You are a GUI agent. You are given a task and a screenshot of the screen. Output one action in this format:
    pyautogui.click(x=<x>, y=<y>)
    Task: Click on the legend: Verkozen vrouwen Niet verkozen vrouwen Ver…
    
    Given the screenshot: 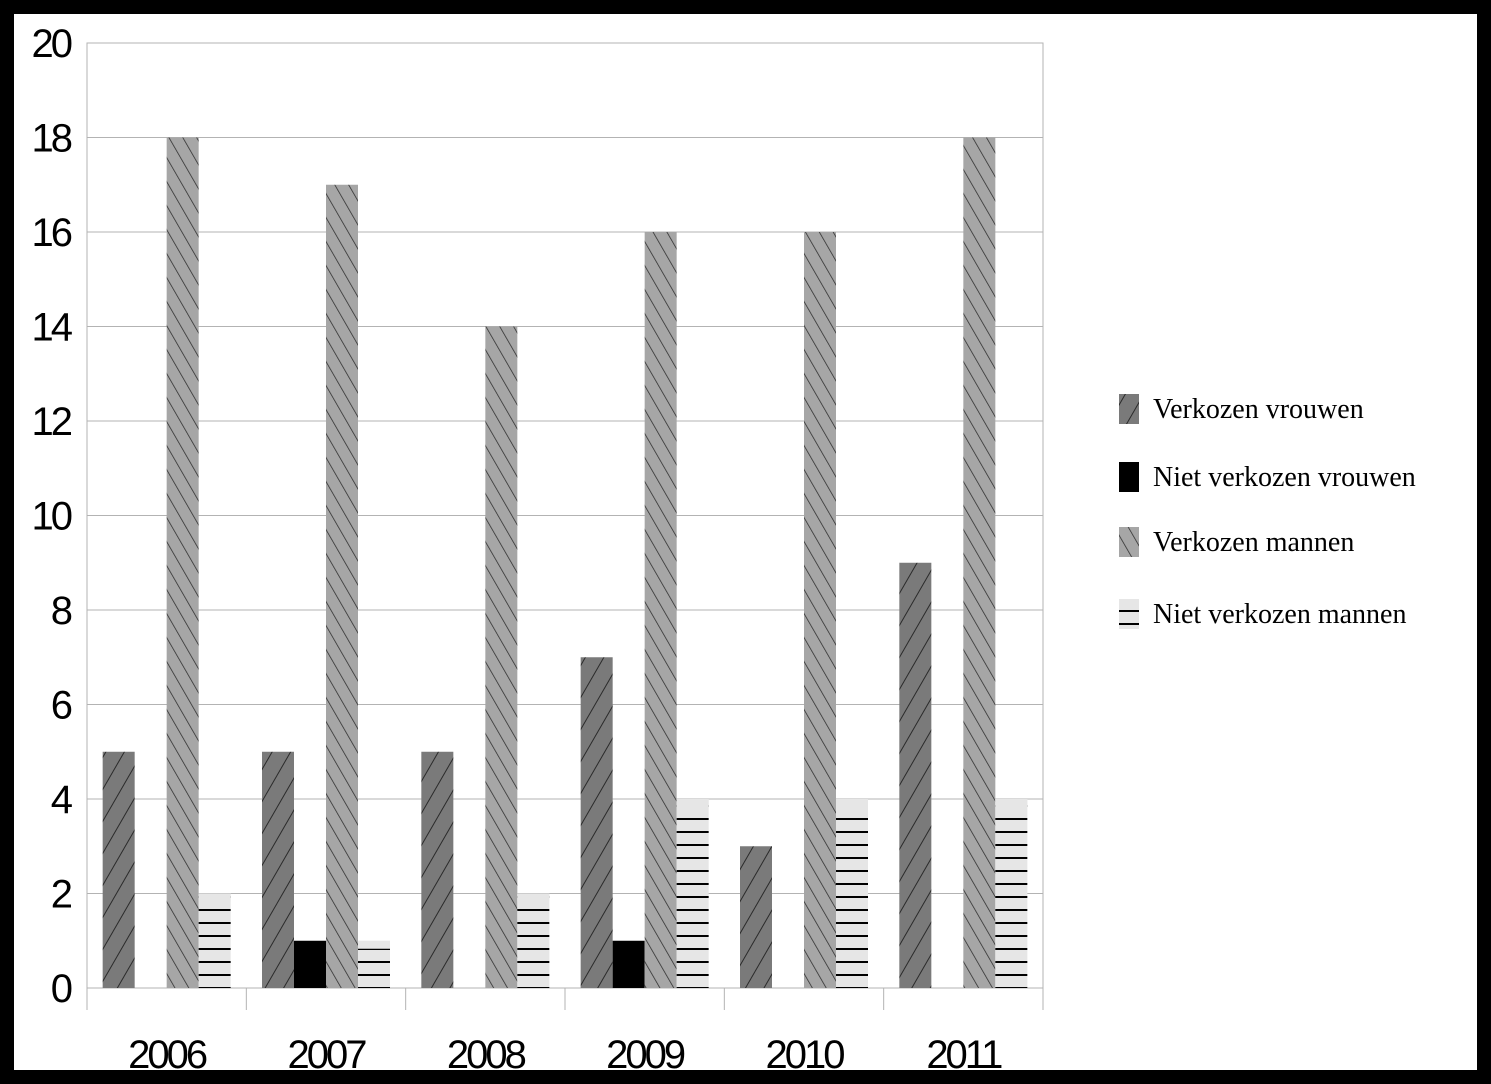 What is the action you would take?
    pyautogui.click(x=1267, y=512)
    